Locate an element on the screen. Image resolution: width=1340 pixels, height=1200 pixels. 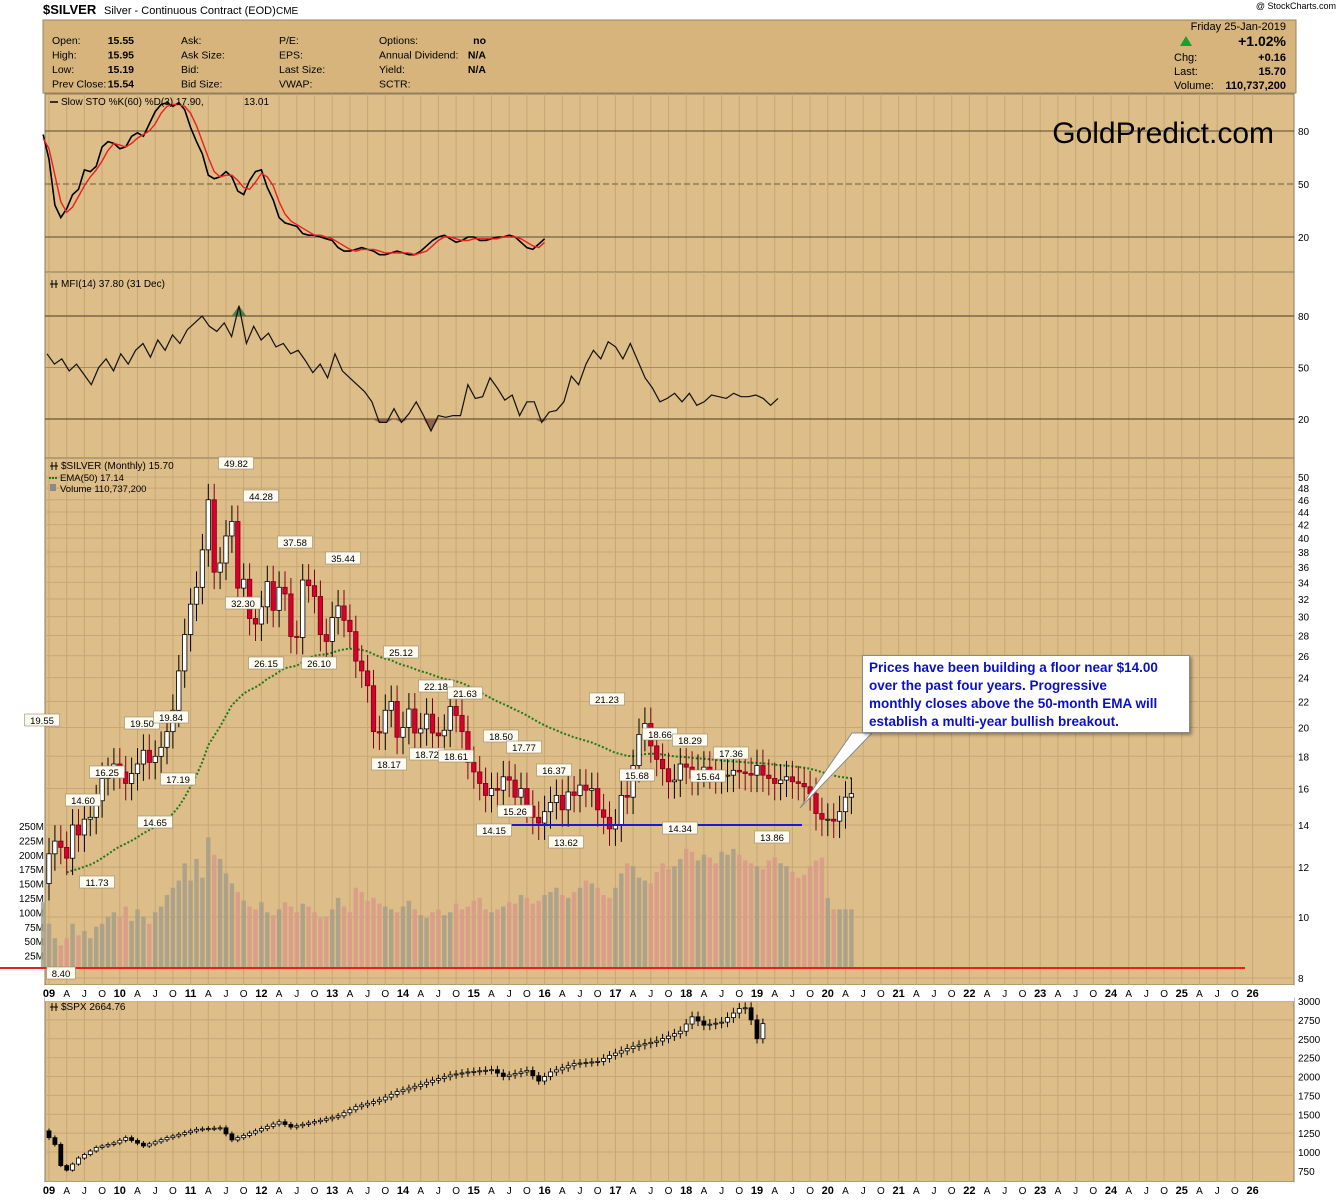
quote-value: 15.55 is located at coordinates (121, 41).